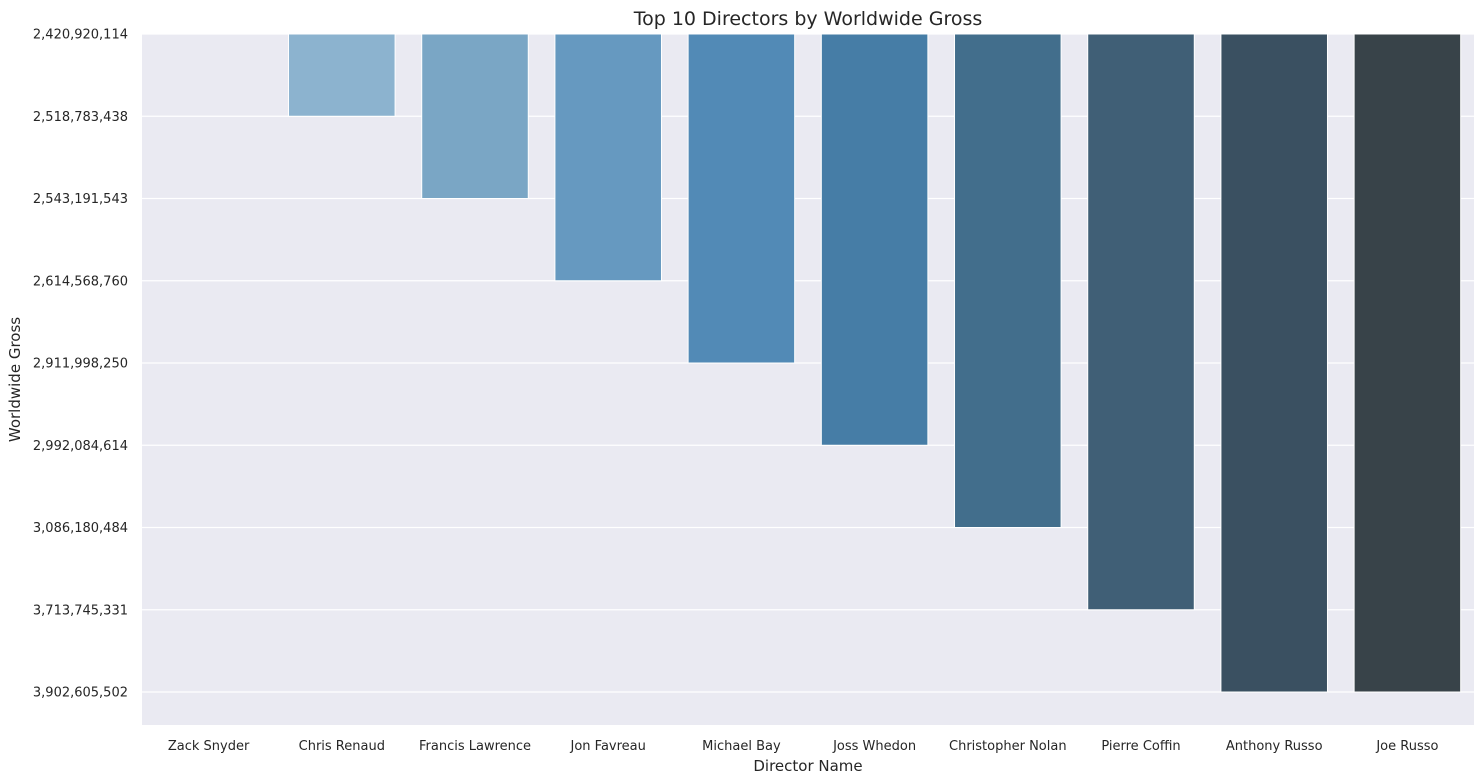 The image size is (1484, 784). What do you see at coordinates (342, 75) in the screenshot?
I see `bar-chris-renaud` at bounding box center [342, 75].